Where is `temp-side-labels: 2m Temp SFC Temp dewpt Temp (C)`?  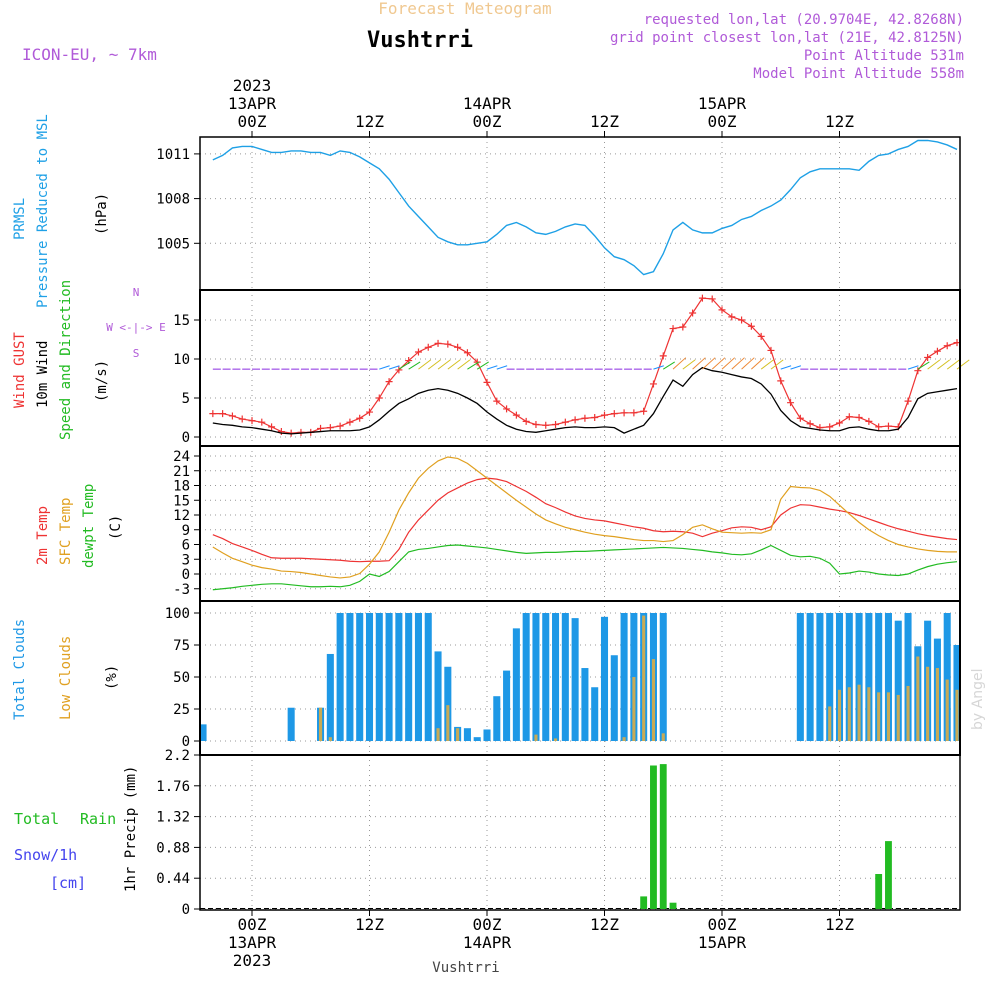 temp-side-labels: 2m Temp SFC Temp dewpt Temp (C) is located at coordinates (79, 526).